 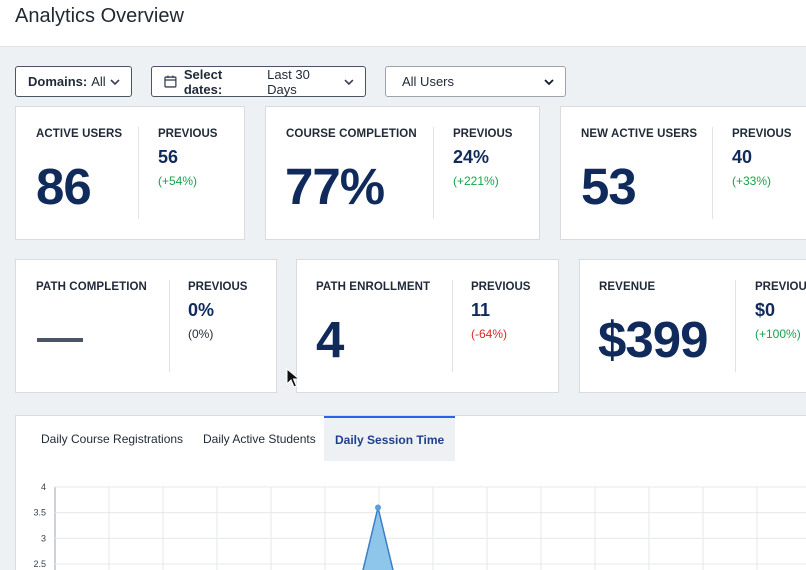 I want to click on date-filter: Select dates: Last 30 Days, so click(x=258, y=81).